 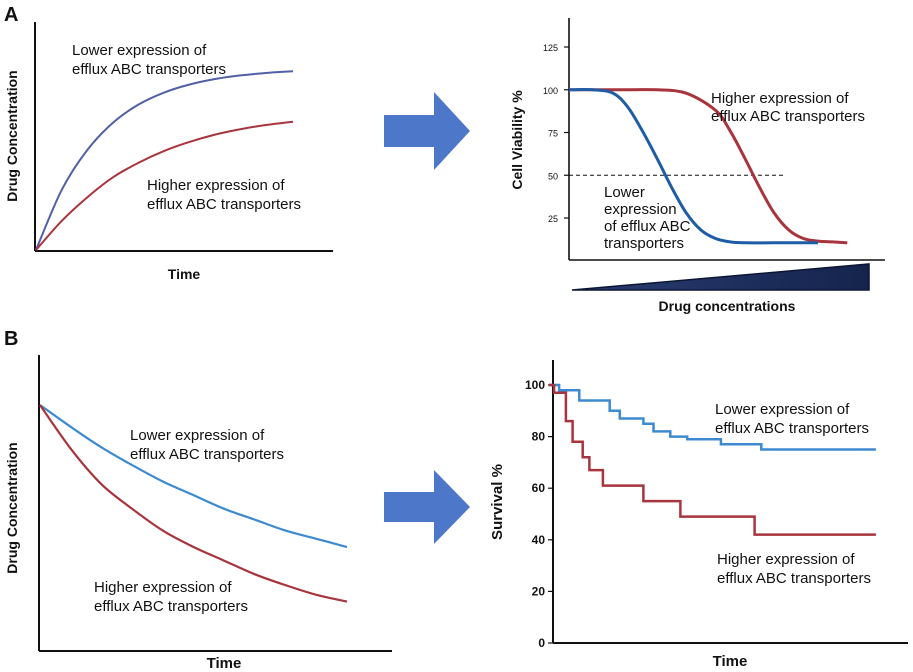 I want to click on a-right-lower-label-2: expression, so click(x=640, y=209).